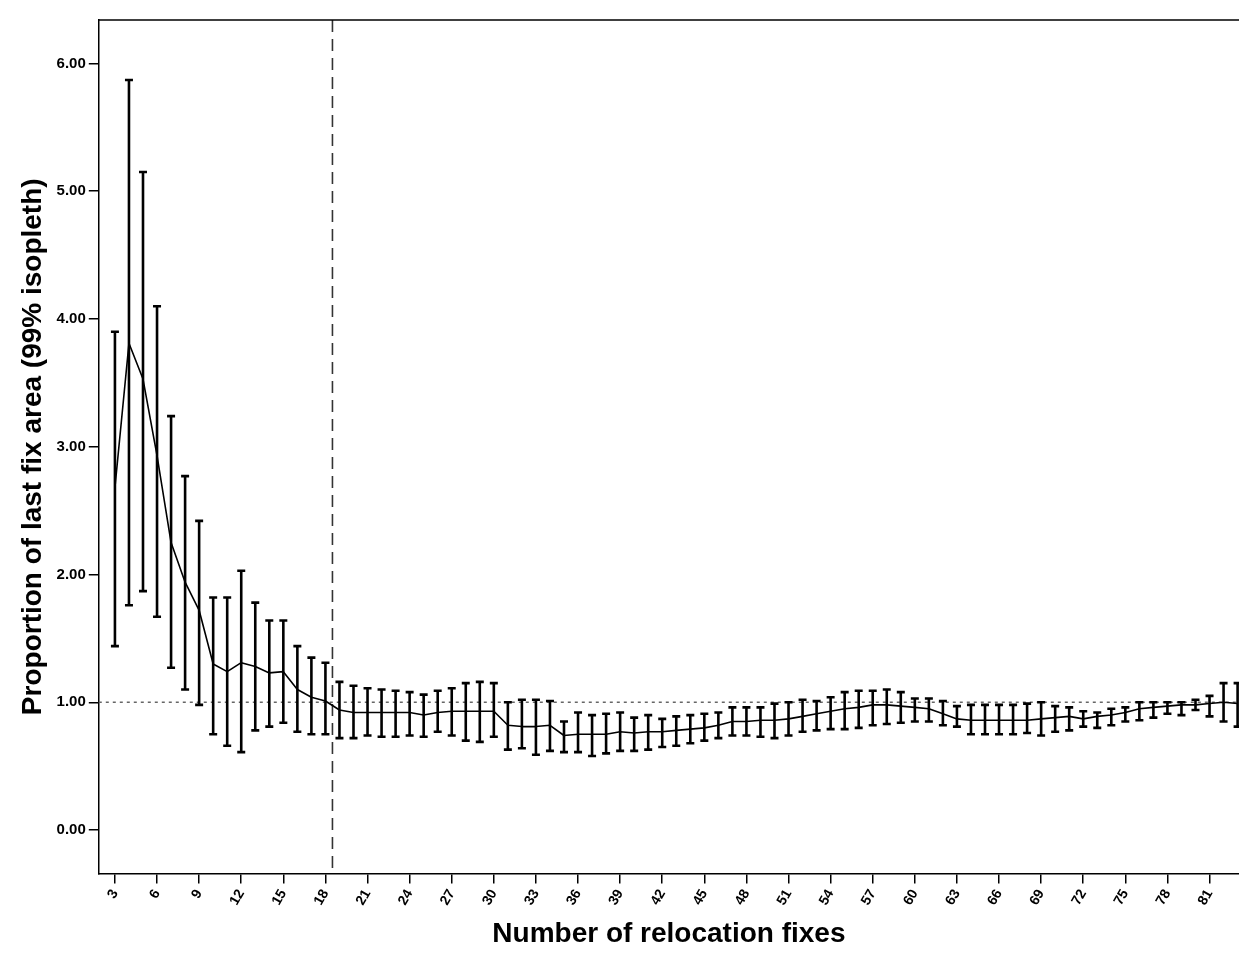  What do you see at coordinates (657, 896) in the screenshot?
I see `x-tick-label: 42` at bounding box center [657, 896].